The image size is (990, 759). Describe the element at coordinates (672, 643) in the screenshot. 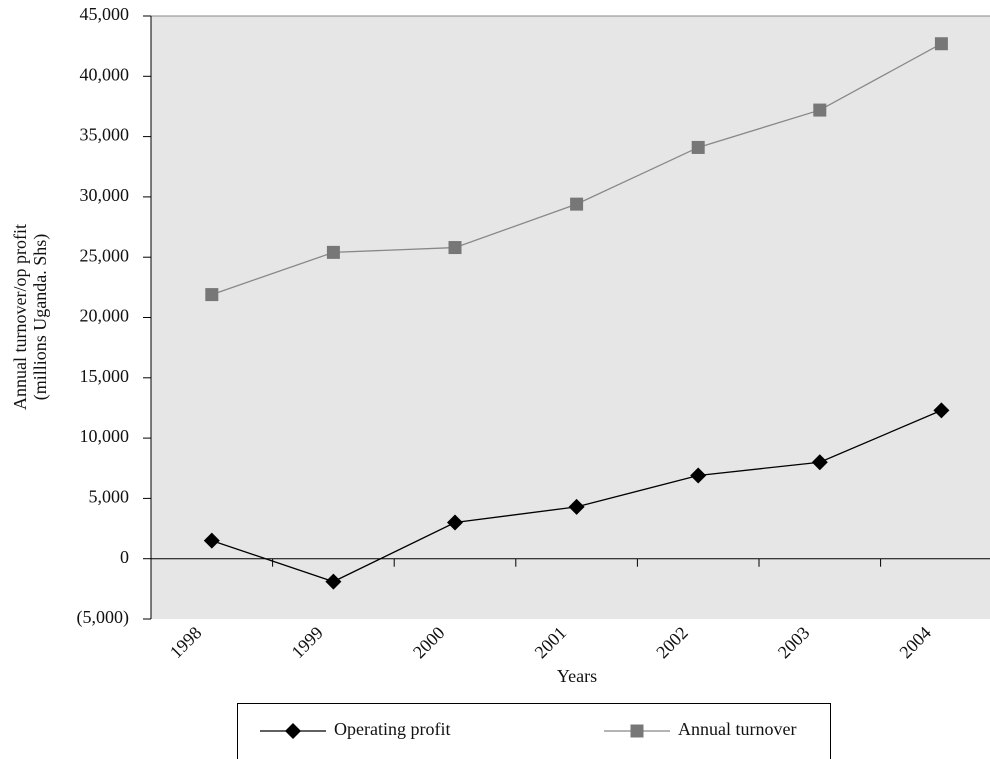

I see `x-tick-label: 2002` at that location.